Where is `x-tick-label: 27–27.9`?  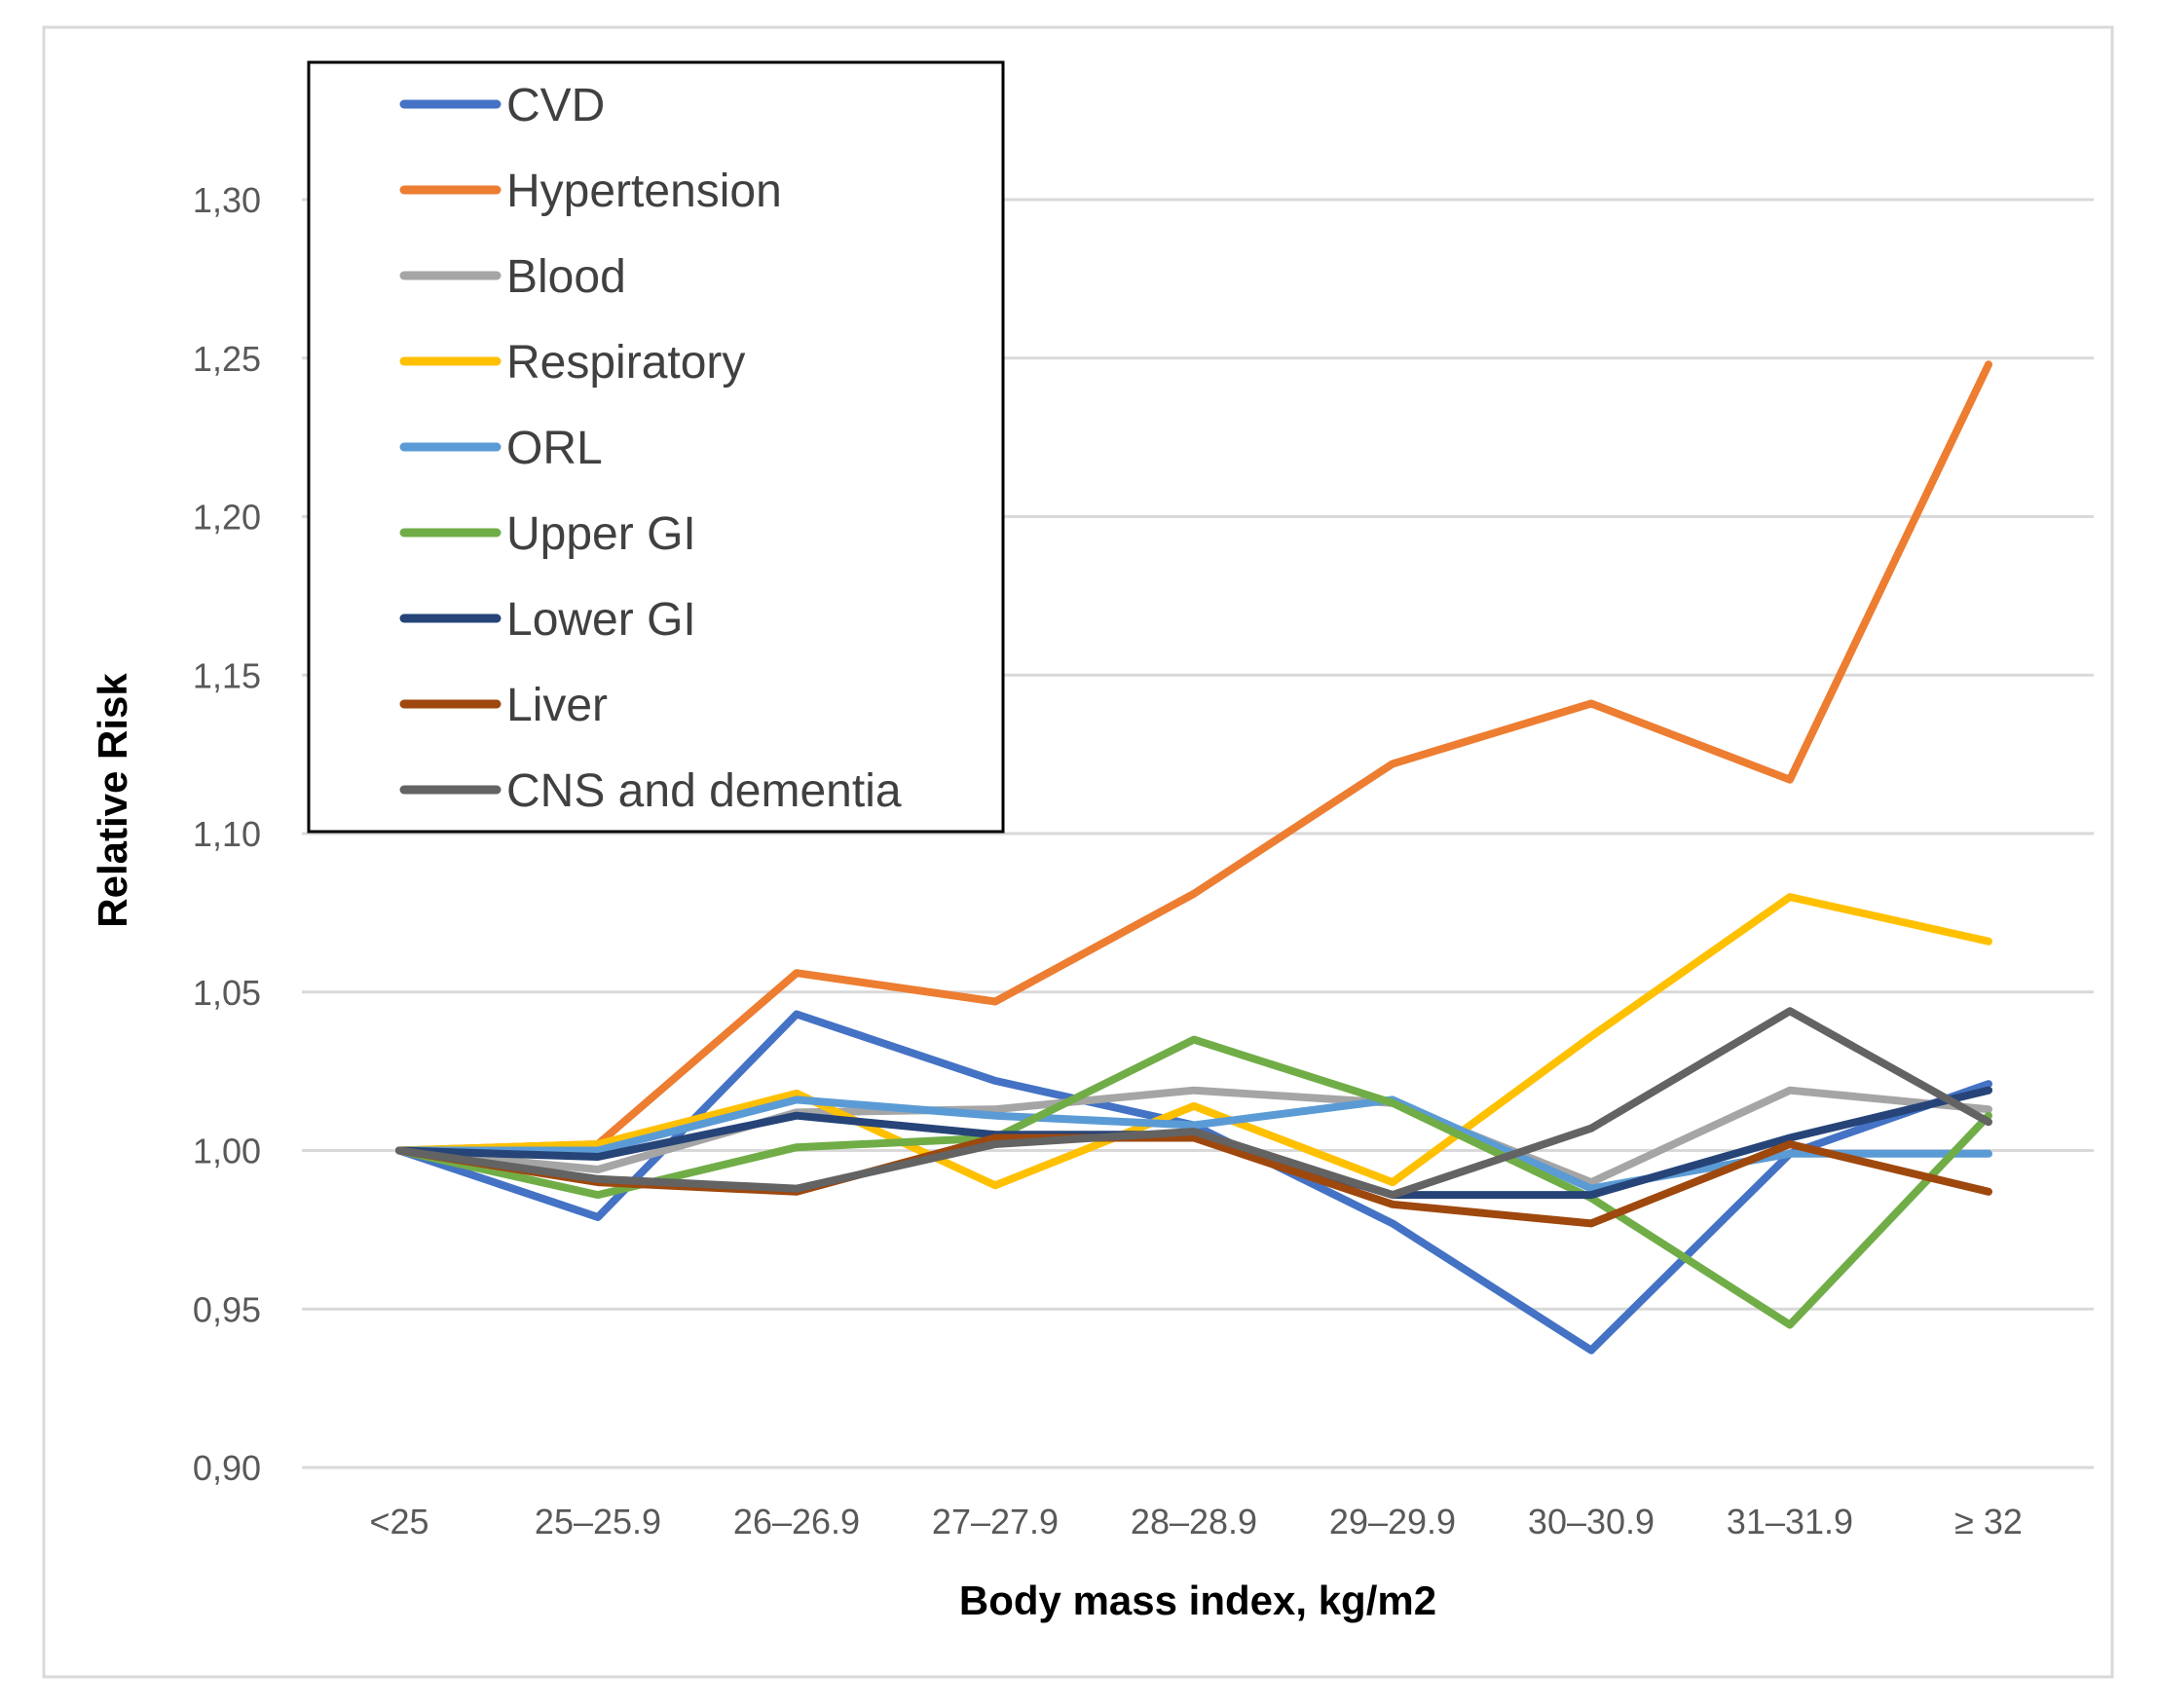
x-tick-label: 27–27.9 is located at coordinates (995, 1521).